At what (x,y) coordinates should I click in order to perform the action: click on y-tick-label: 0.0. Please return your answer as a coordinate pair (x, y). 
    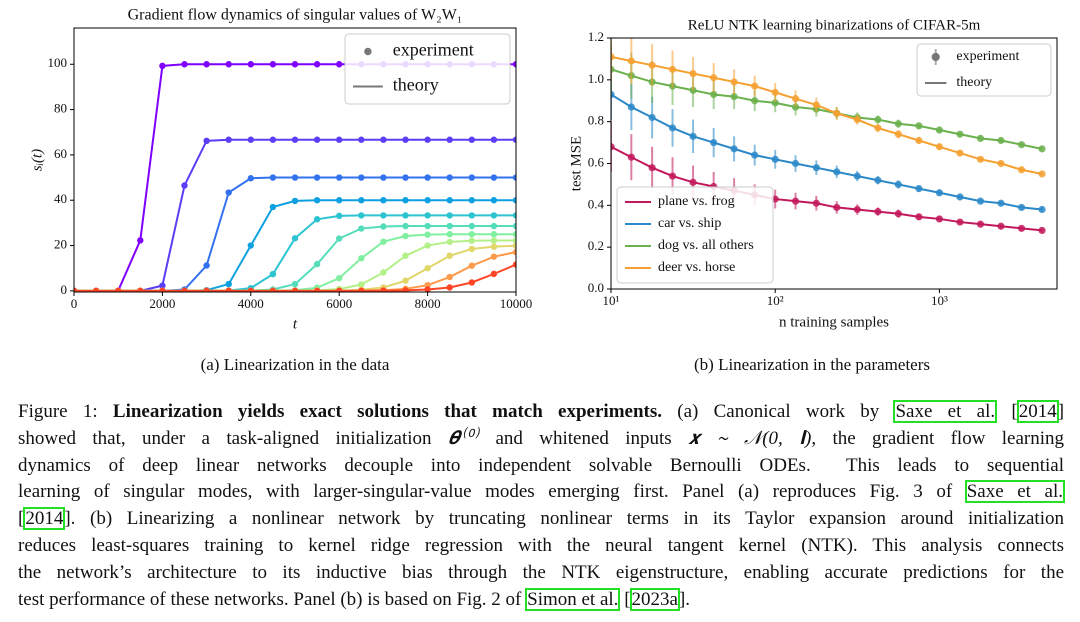
    Looking at the image, I should click on (596, 287).